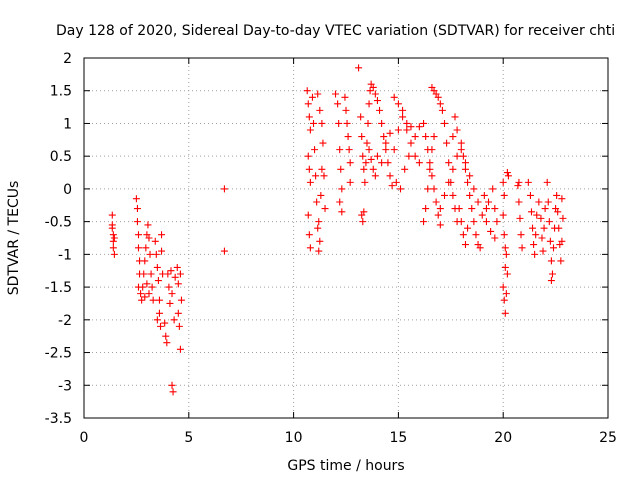 The image size is (640, 480). Describe the element at coordinates (58, 419) in the screenshot. I see `y-tick-label: -3.5` at that location.